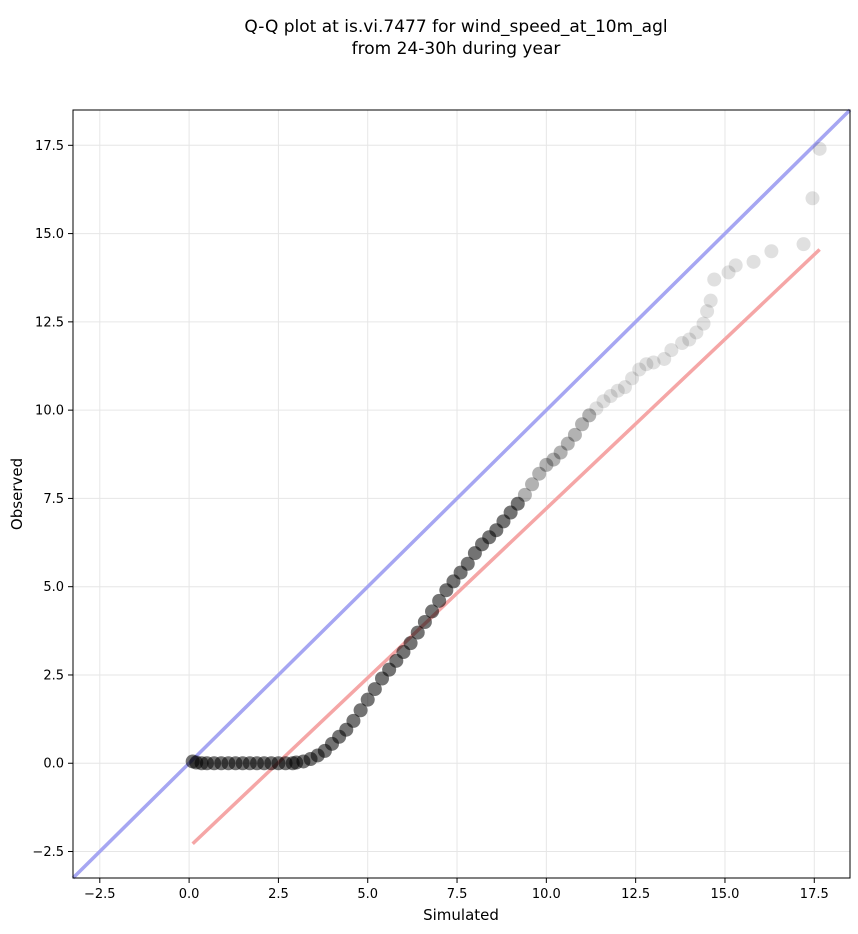  Describe the element at coordinates (546, 894) in the screenshot. I see `x-tick-label: 10.0` at that location.